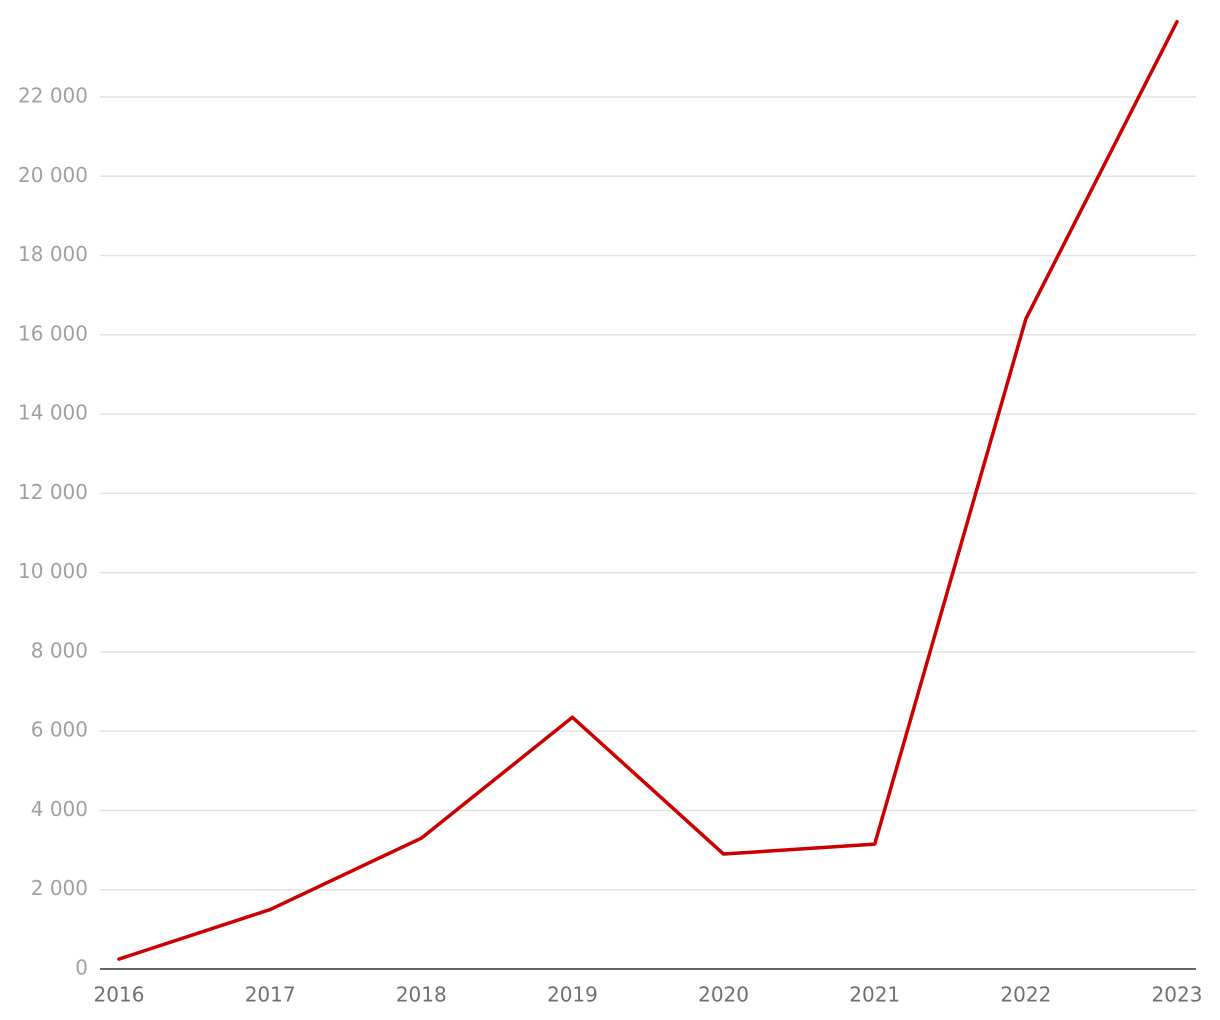  Describe the element at coordinates (53, 95) in the screenshot. I see `y-tick-label: 22 000` at that location.